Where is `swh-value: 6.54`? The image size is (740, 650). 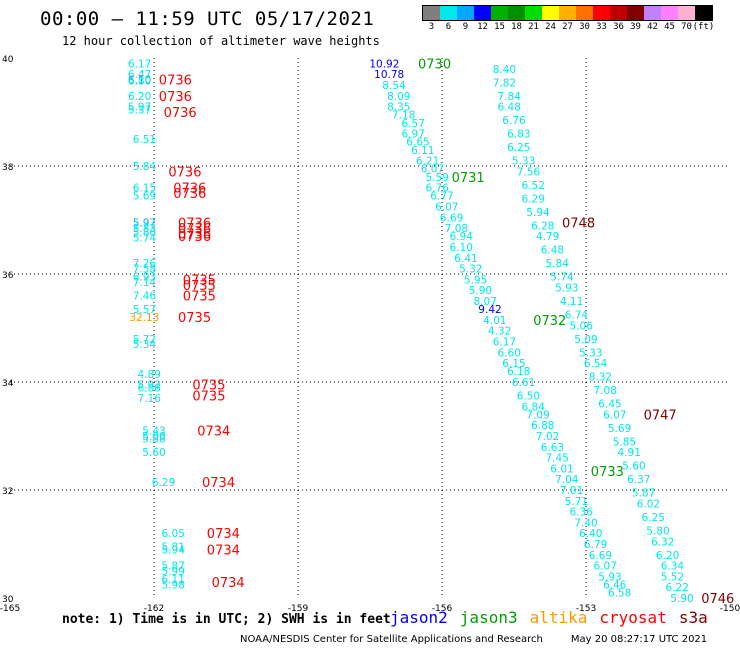 swh-value: 6.54 is located at coordinates (596, 364).